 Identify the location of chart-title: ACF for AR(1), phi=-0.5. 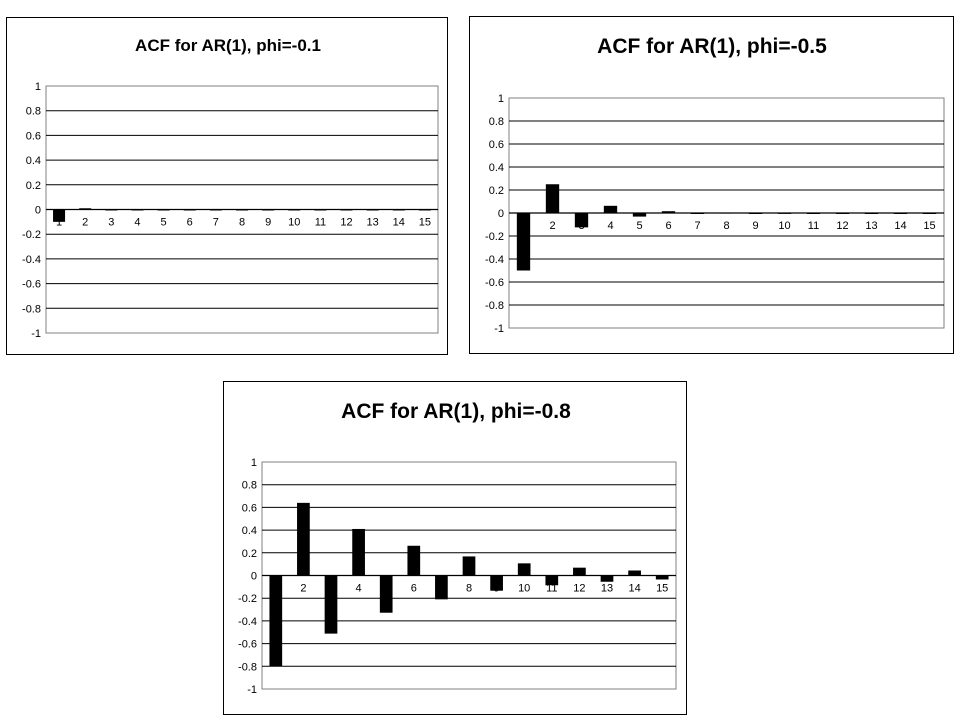
(712, 46).